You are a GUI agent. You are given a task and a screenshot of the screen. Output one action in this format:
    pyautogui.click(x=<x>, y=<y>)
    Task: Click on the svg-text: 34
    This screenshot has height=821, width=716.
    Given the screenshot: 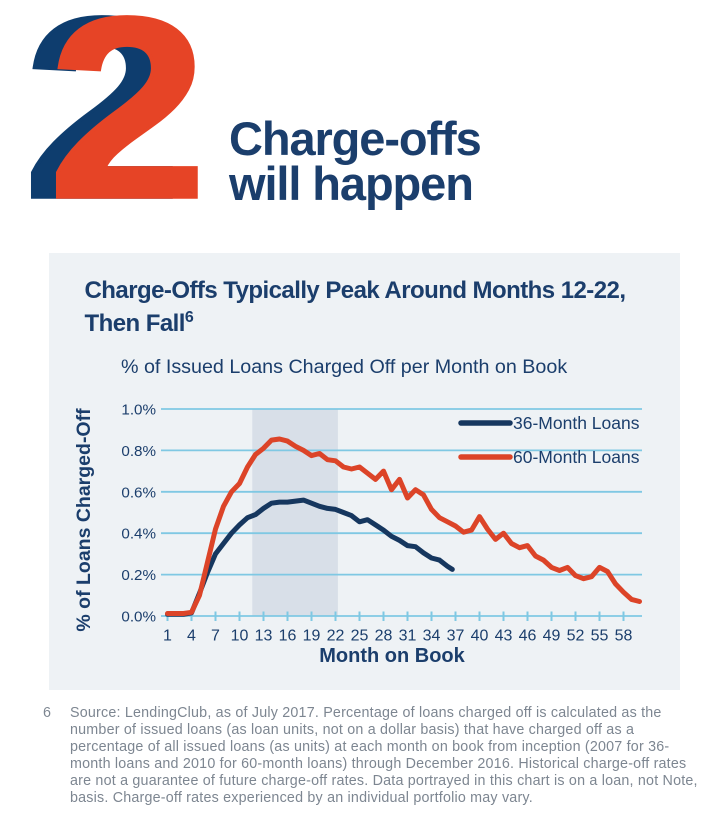 What is the action you would take?
    pyautogui.click(x=432, y=636)
    